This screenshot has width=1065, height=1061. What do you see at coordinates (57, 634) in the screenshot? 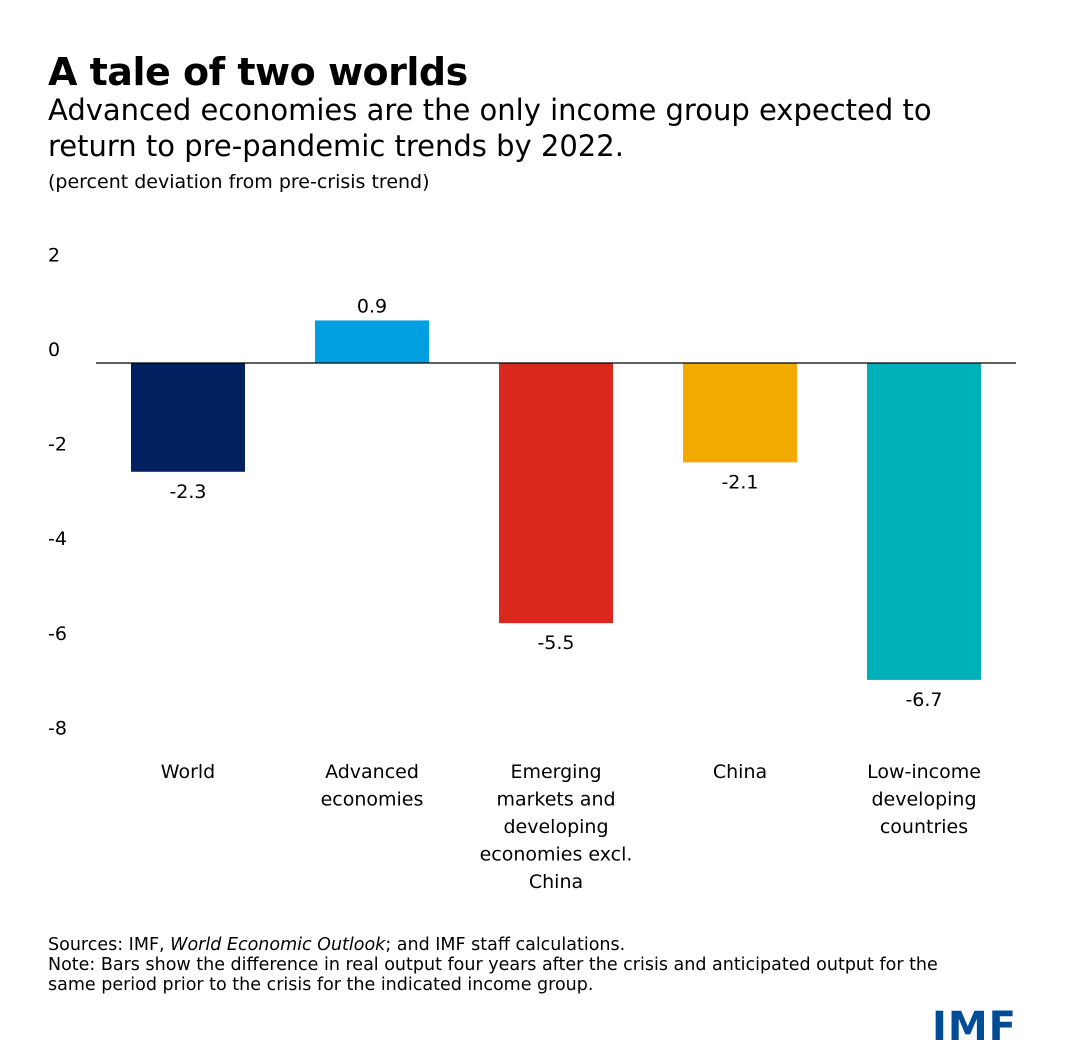
I see `y-tick-label: -6` at bounding box center [57, 634].